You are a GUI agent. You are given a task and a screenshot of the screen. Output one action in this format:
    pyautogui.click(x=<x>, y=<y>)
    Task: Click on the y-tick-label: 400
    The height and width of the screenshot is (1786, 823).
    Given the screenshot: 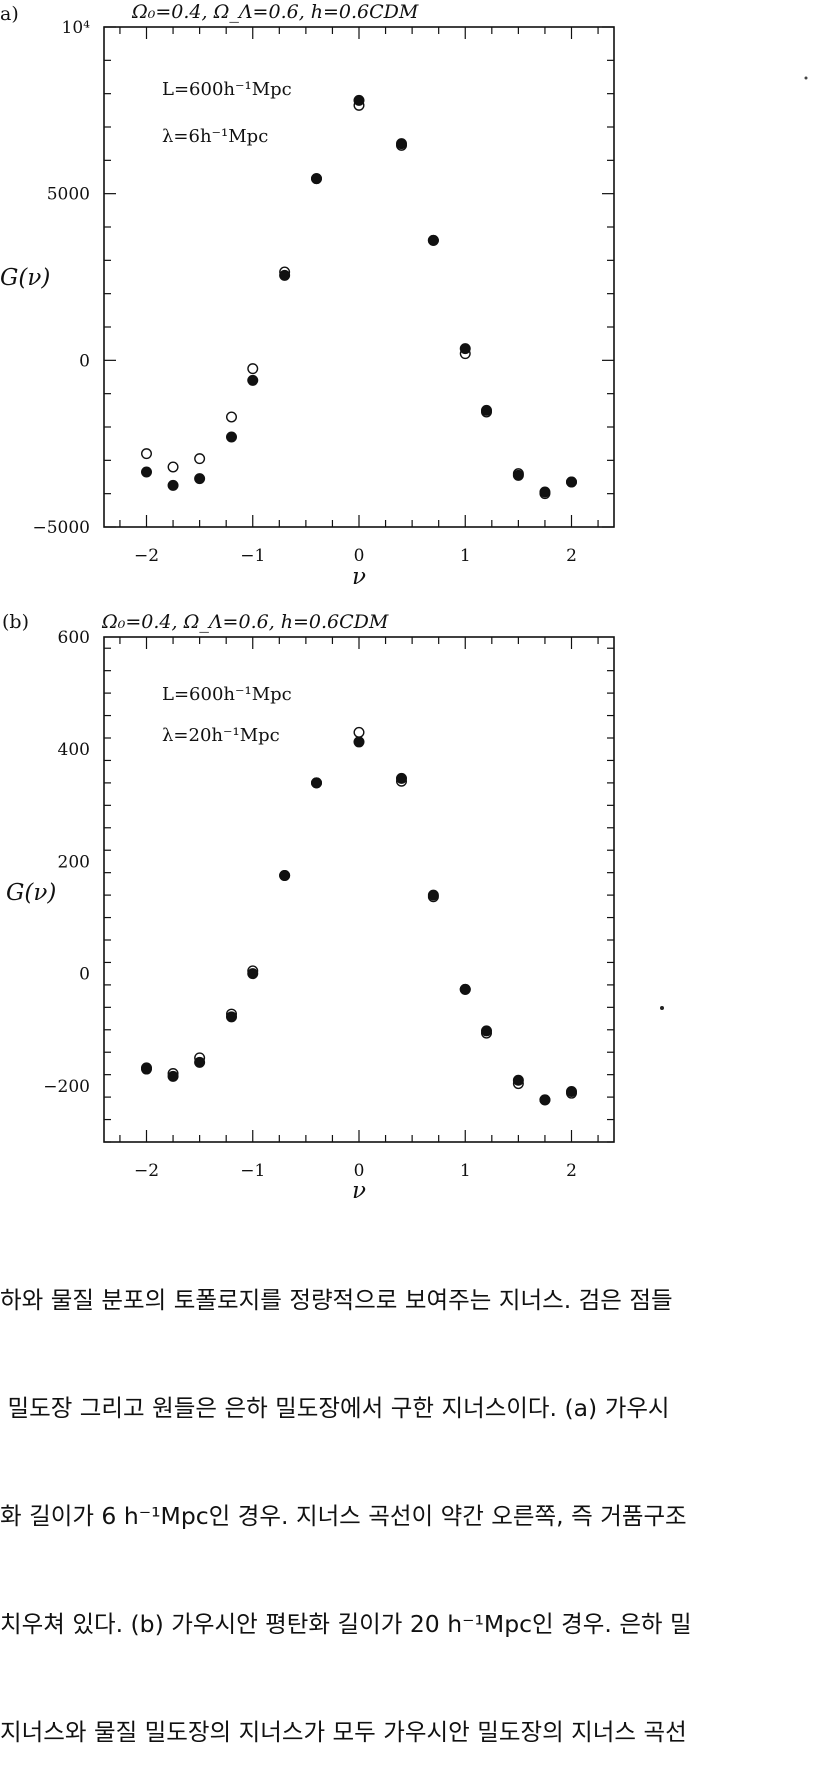 What is the action you would take?
    pyautogui.click(x=74, y=750)
    